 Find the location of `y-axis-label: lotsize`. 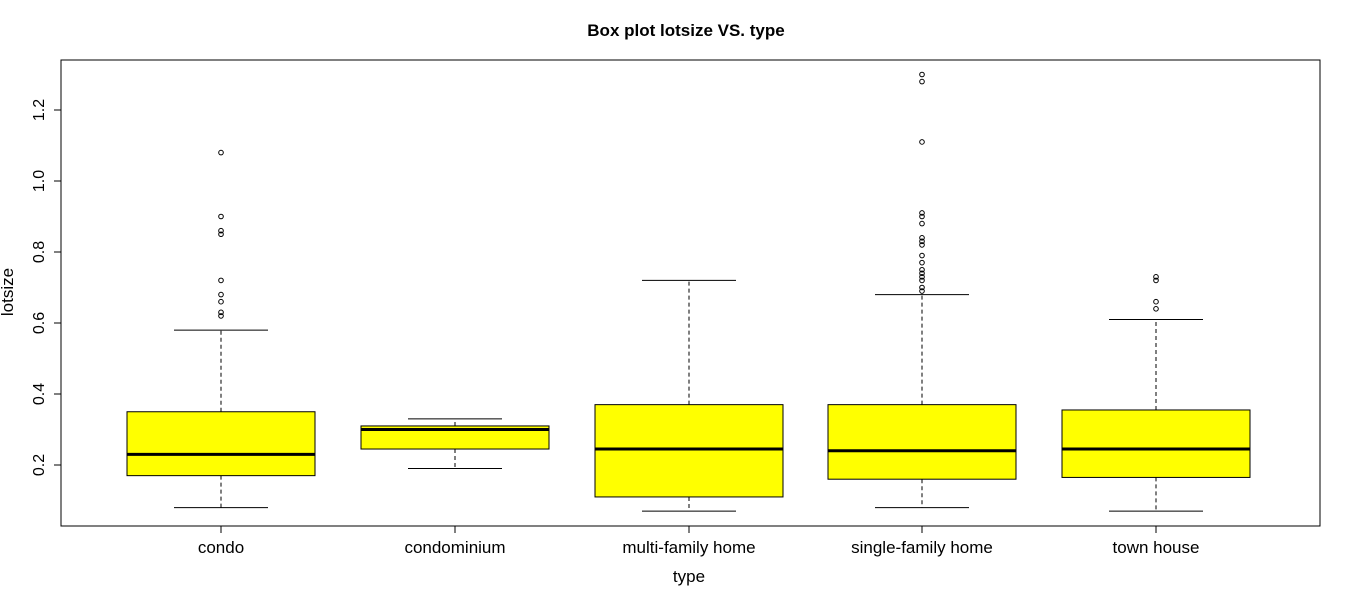

y-axis-label: lotsize is located at coordinates (8, 292).